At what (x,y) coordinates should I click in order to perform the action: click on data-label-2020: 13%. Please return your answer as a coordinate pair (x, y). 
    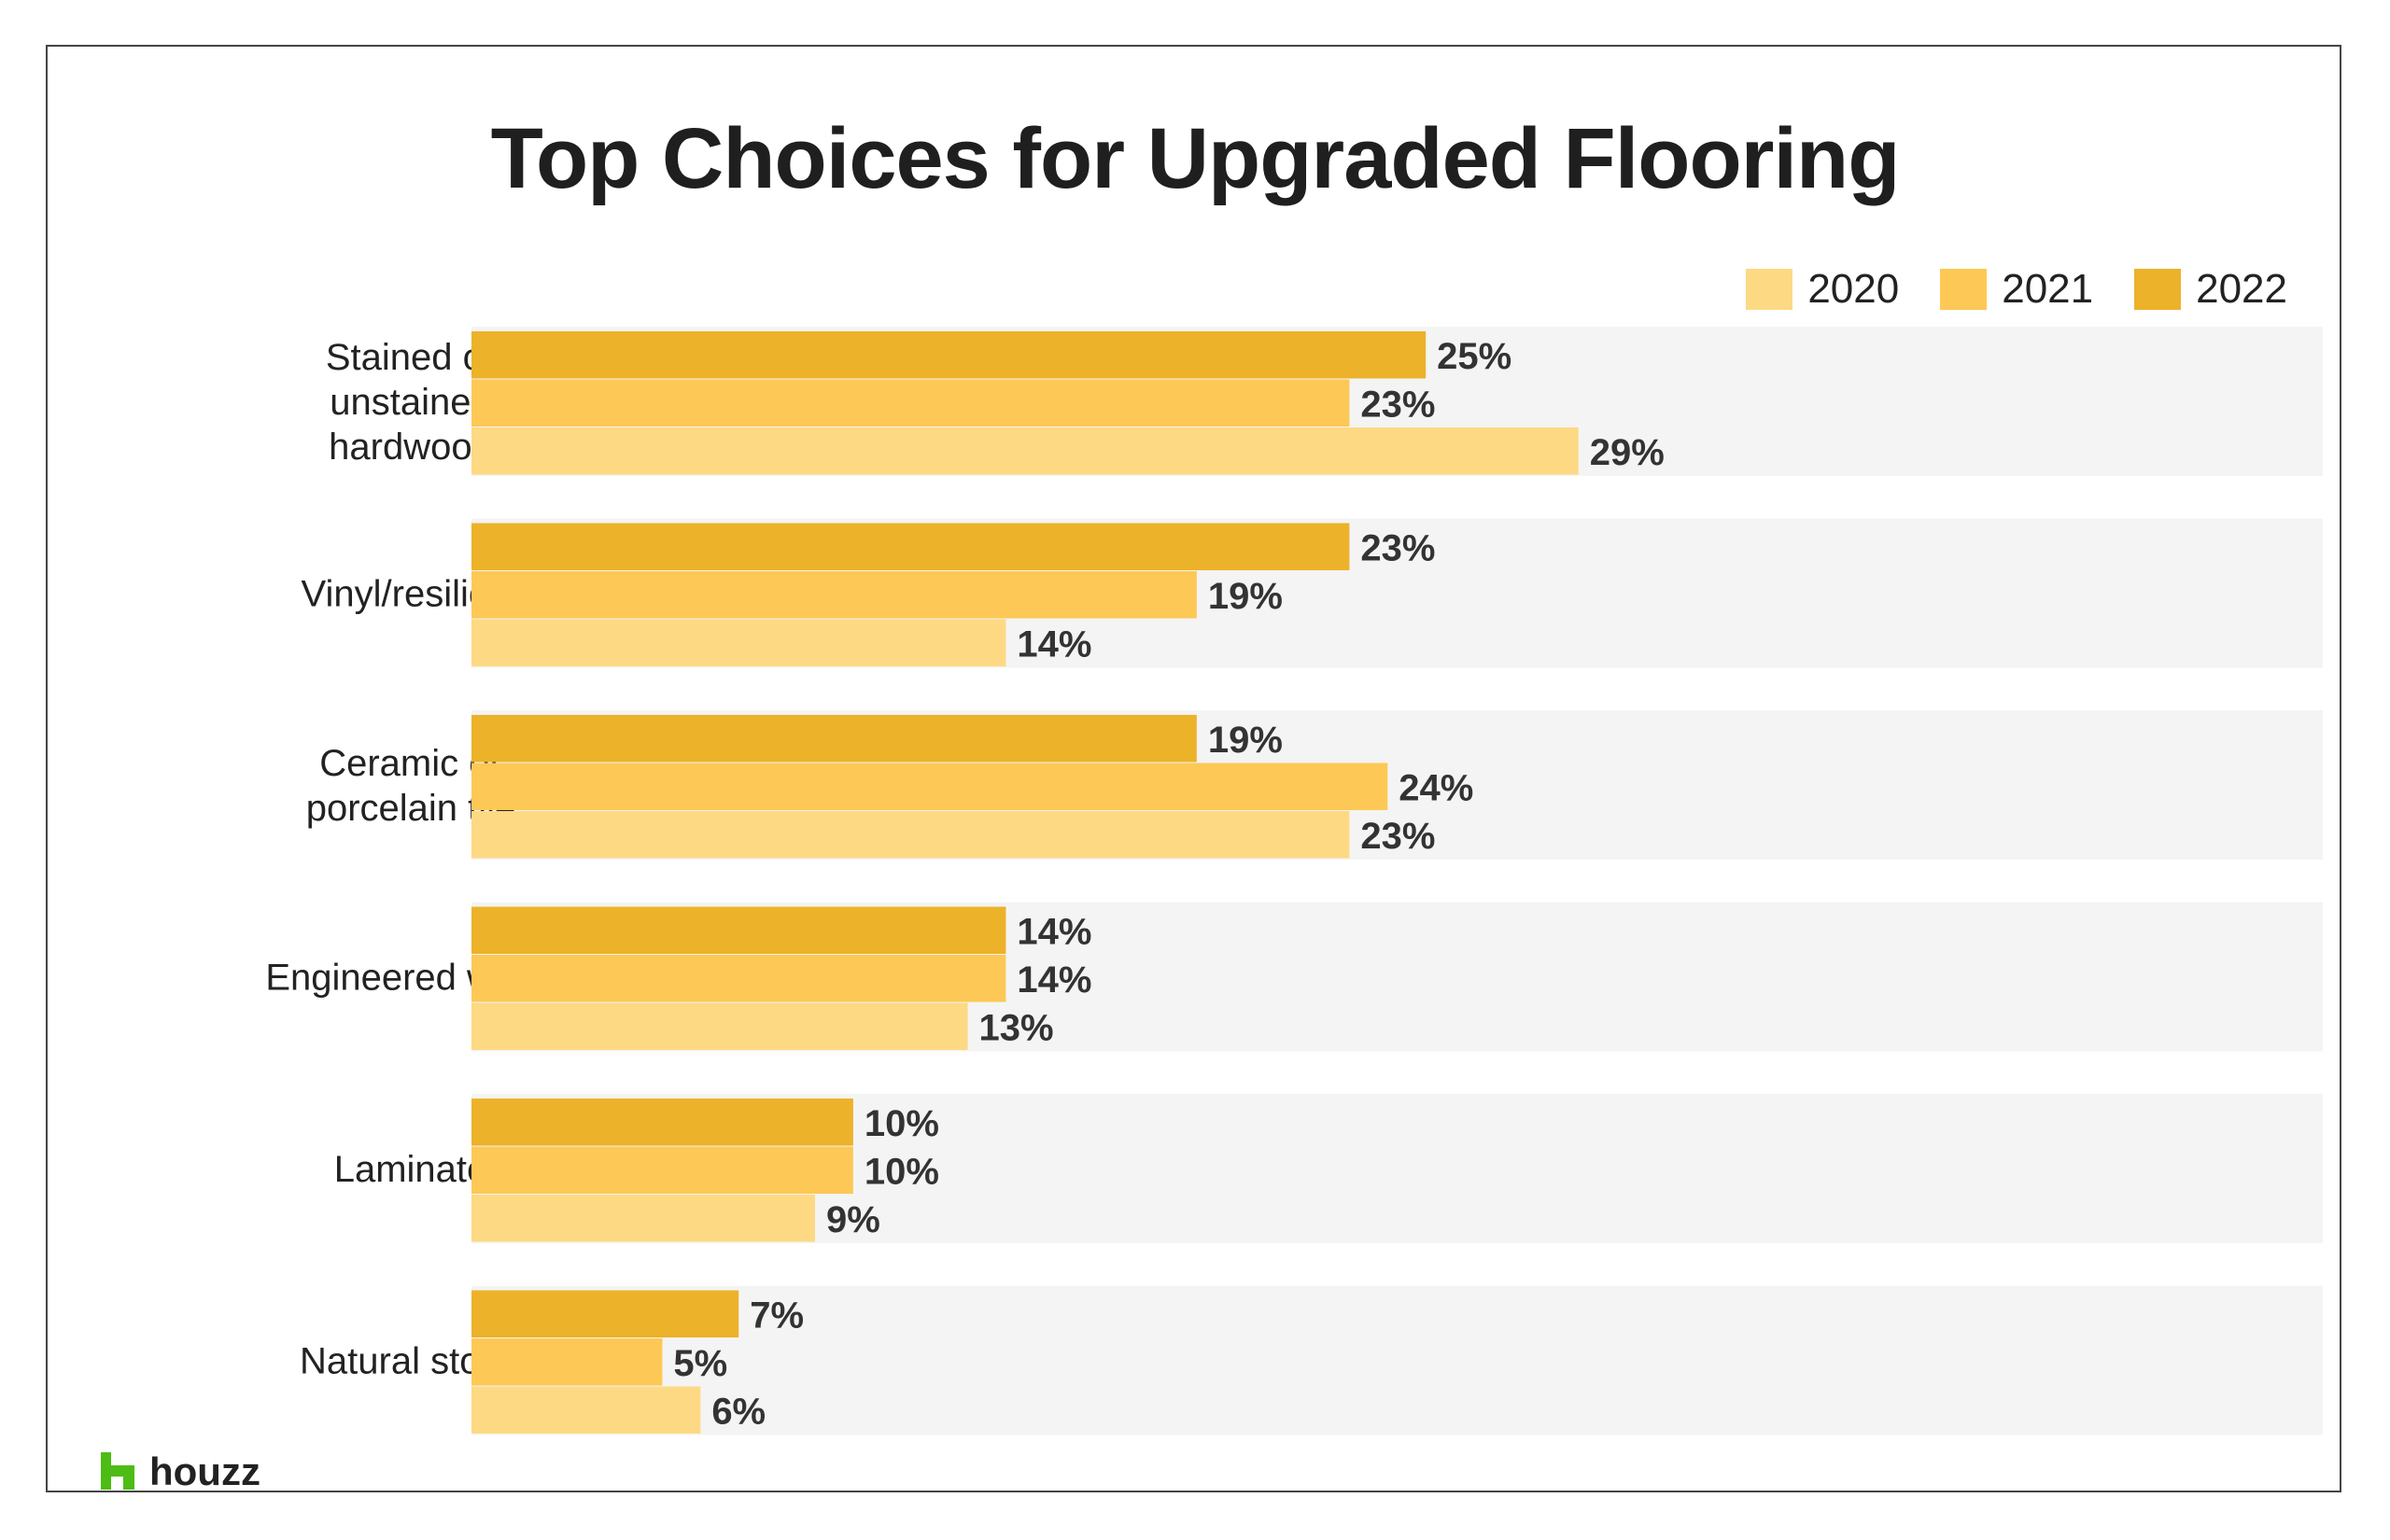
    Looking at the image, I should click on (1016, 1027).